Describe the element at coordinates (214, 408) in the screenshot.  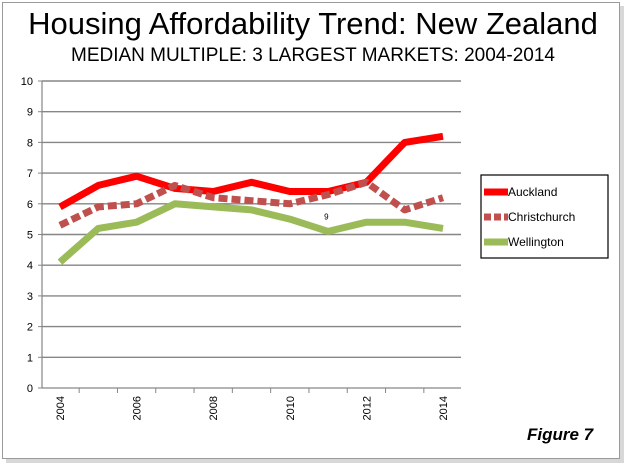
I see `x-tick-label-2008: 2008` at that location.